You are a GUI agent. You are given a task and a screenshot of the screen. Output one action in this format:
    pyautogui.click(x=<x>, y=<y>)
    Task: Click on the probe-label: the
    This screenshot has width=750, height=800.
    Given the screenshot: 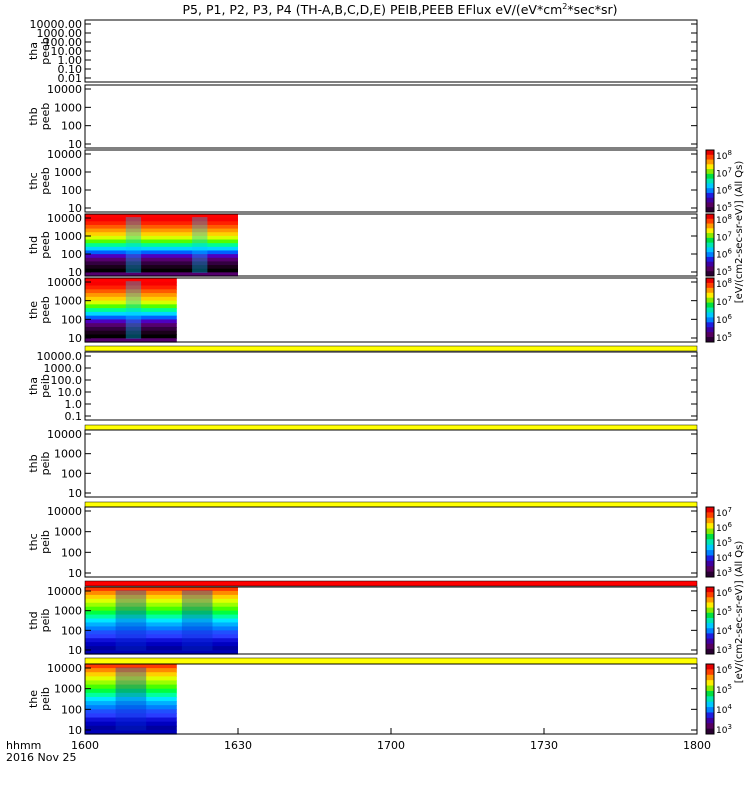 What is the action you would take?
    pyautogui.click(x=33, y=699)
    